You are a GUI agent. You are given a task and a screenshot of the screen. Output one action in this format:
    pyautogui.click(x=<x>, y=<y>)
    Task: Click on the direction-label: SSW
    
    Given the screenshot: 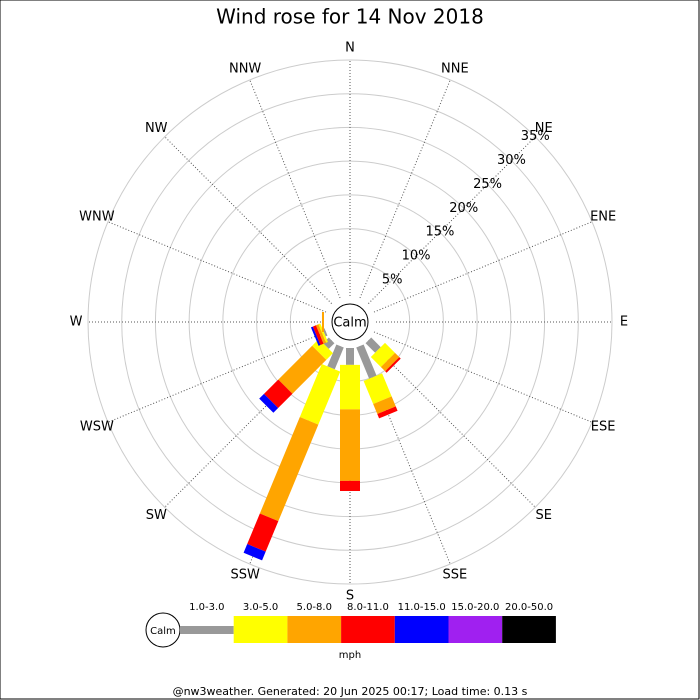 What is the action you would take?
    pyautogui.click(x=245, y=575)
    